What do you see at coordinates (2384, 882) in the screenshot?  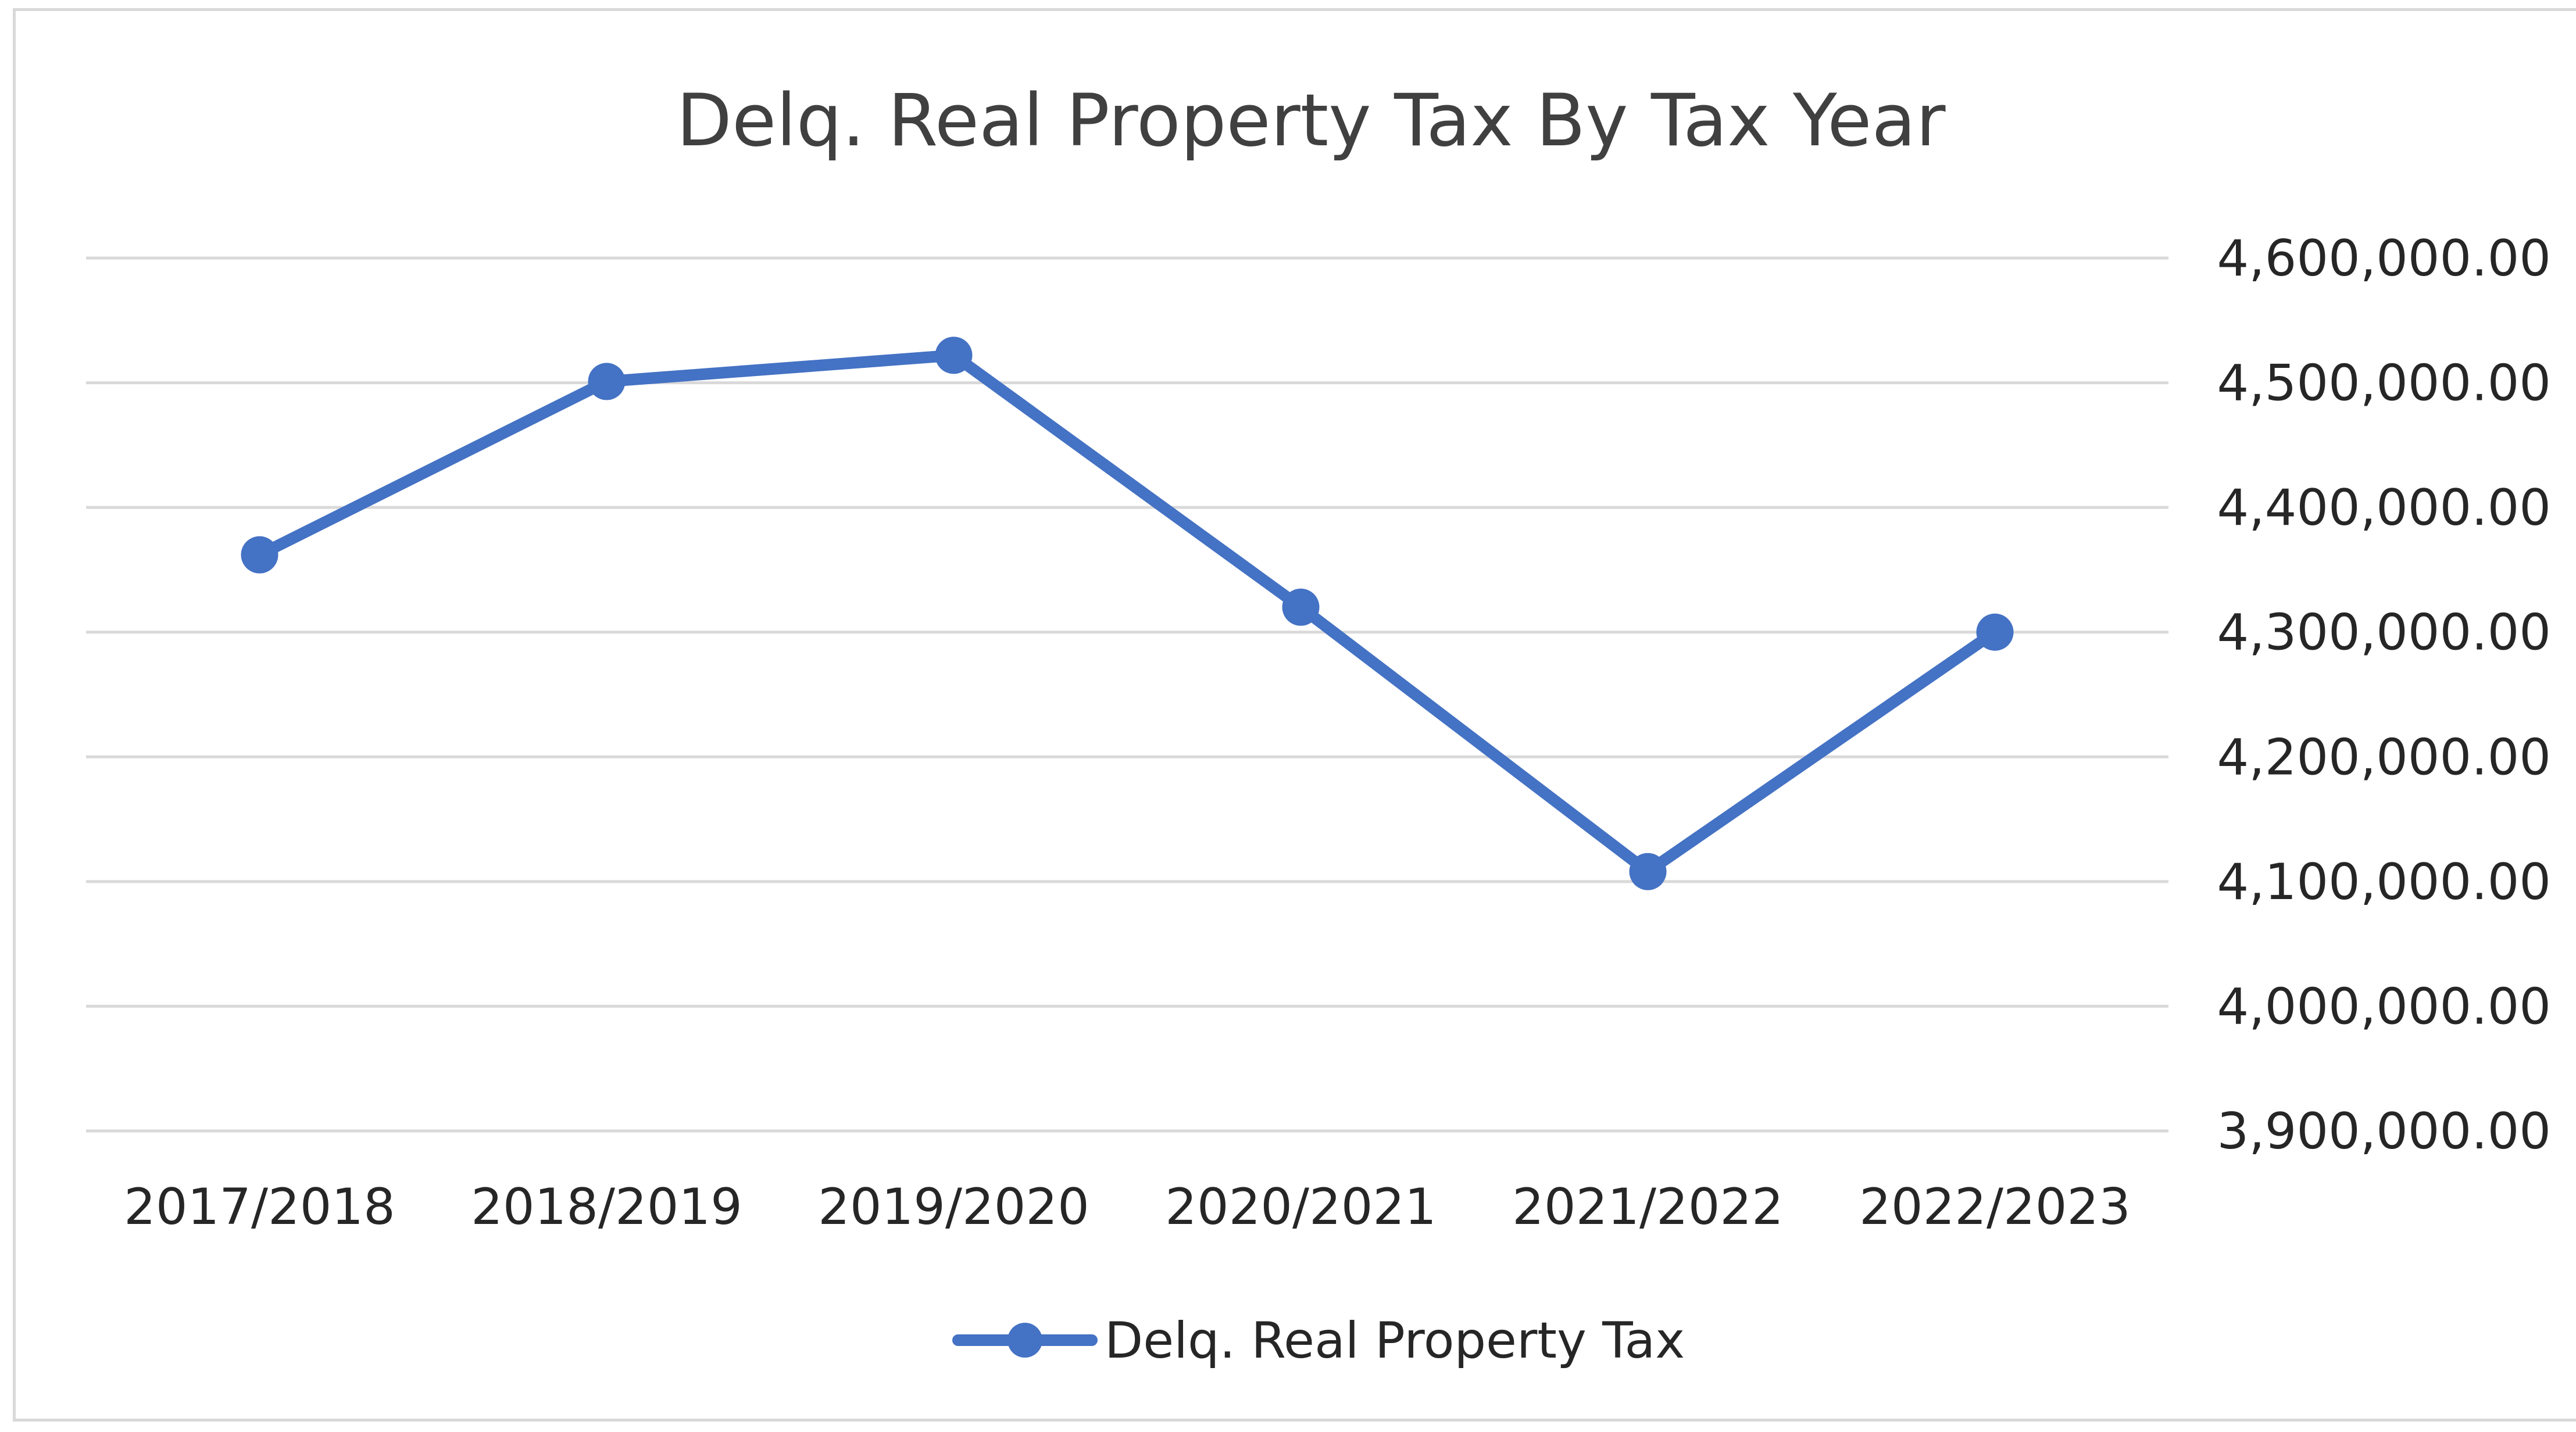 I see `y-tick-label: 4,100,000.00` at bounding box center [2384, 882].